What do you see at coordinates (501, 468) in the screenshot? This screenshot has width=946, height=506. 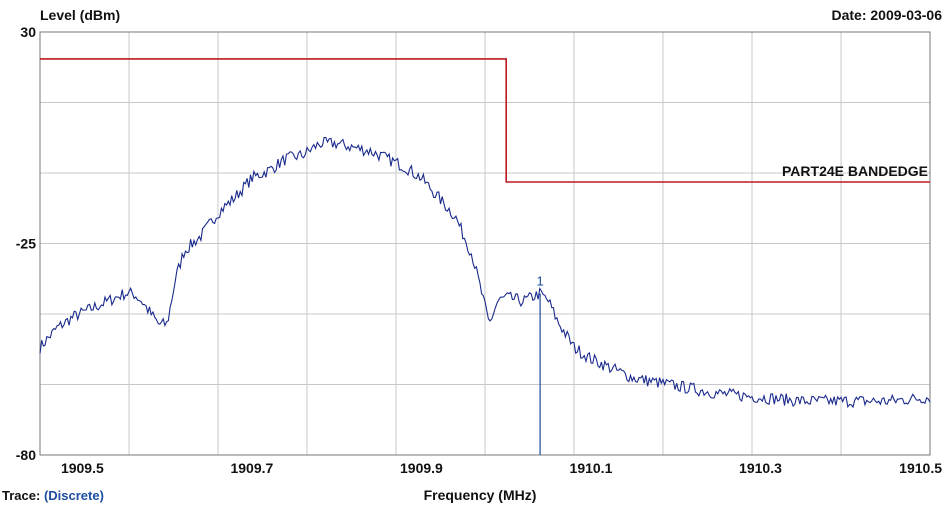 I see `x-tick-labels: 1909.5 1909.7 1909.9 1910.1 1910.3 1910.5` at bounding box center [501, 468].